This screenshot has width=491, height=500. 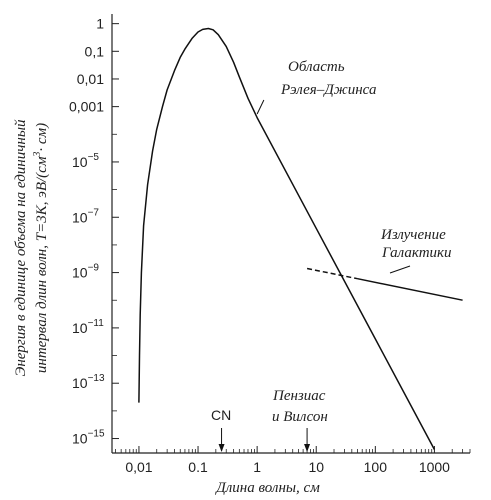 What do you see at coordinates (434, 467) in the screenshot?
I see `x-tick-label: 1000` at bounding box center [434, 467].